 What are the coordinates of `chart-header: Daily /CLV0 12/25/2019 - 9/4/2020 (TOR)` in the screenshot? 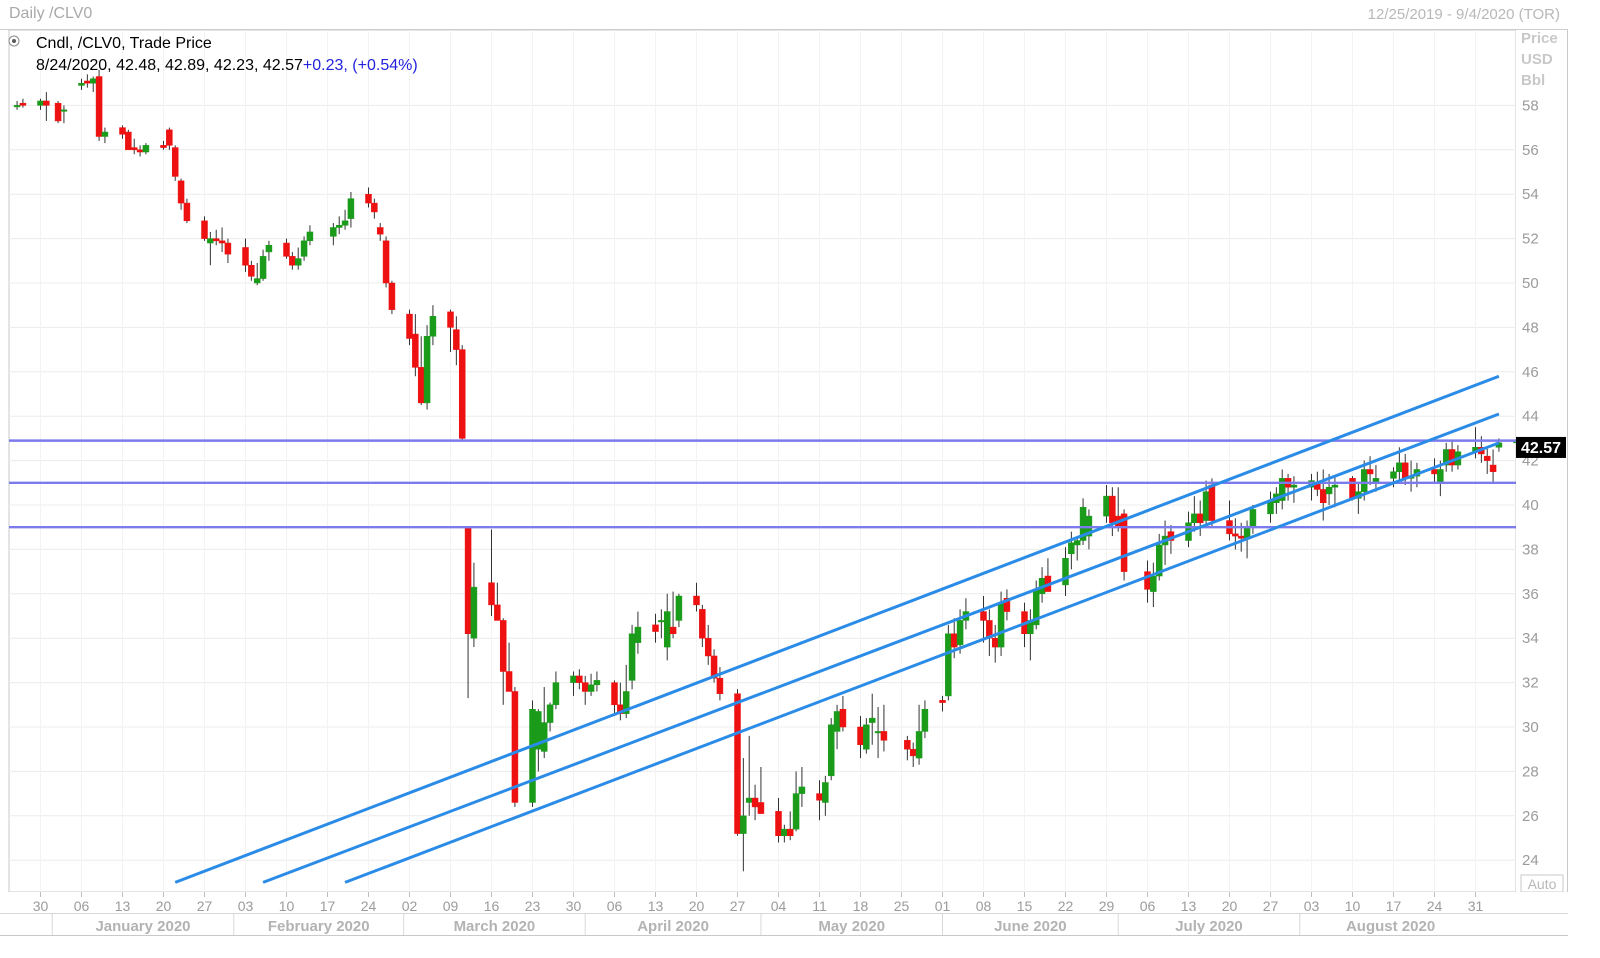 It's located at (784, 15).